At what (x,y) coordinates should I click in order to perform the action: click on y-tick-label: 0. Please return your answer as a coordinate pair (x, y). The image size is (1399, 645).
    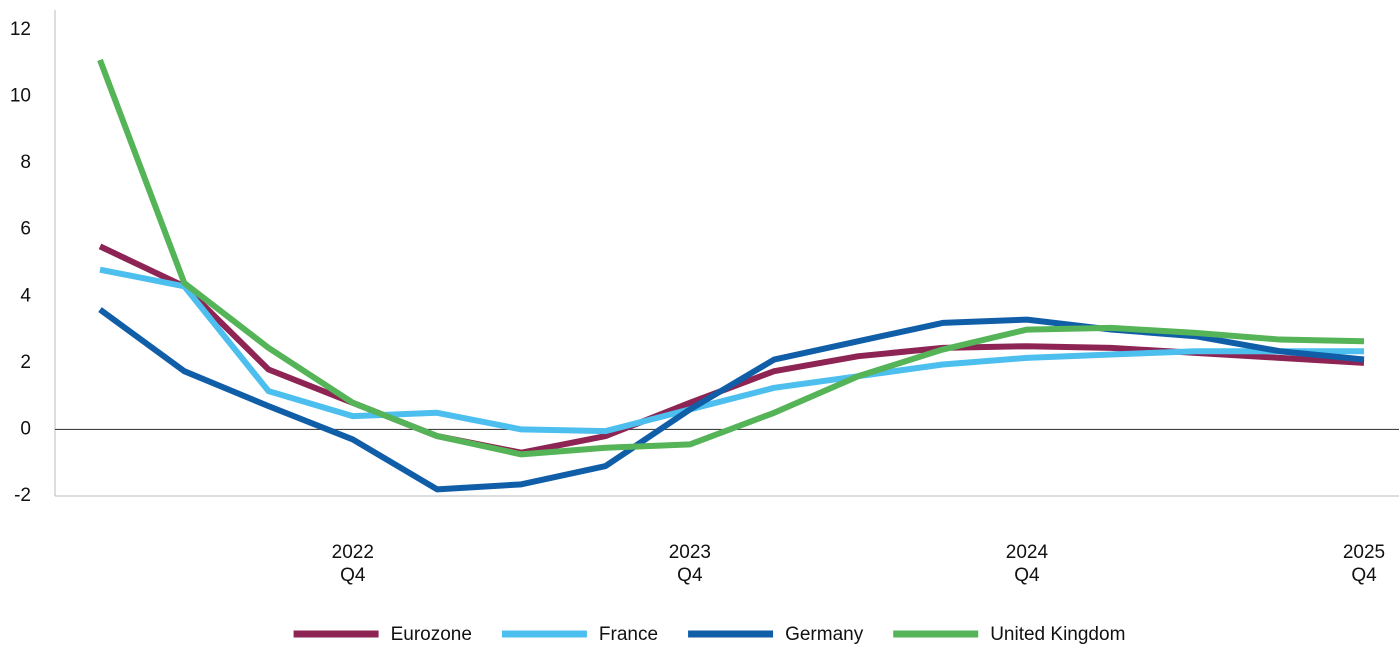
    Looking at the image, I should click on (25, 428).